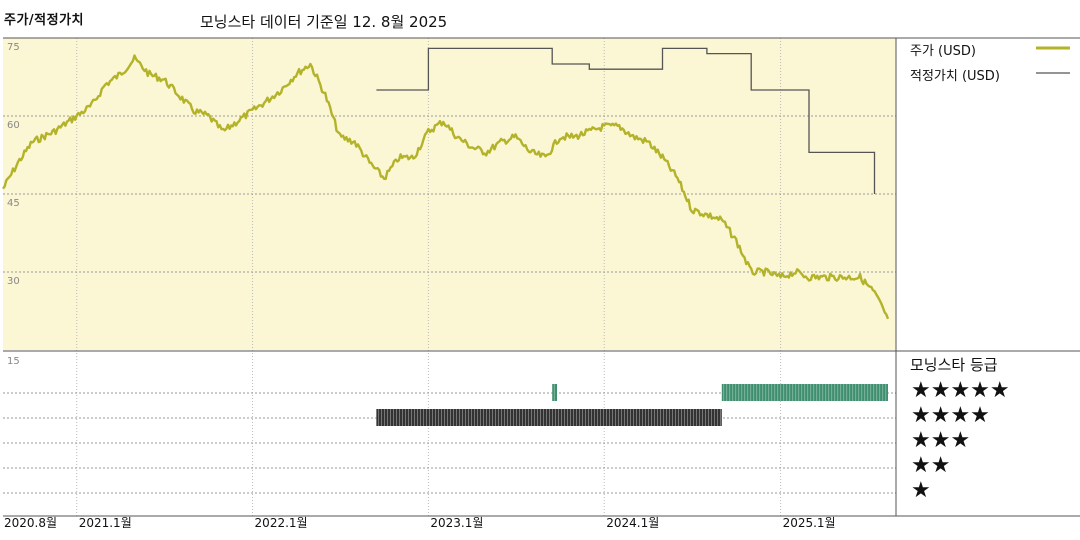  Describe the element at coordinates (281, 523) in the screenshot. I see `x-tick-label: 2022.1월` at that location.